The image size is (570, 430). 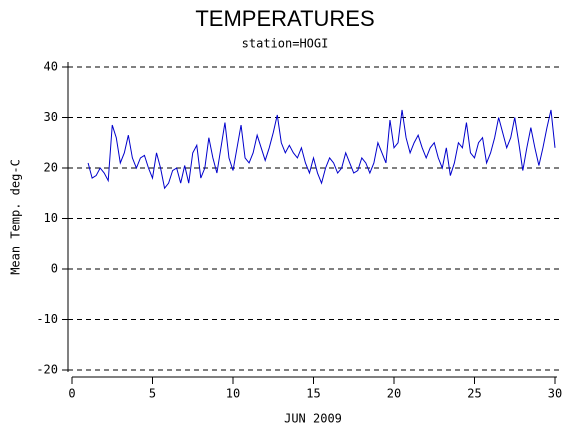 I want to click on x-tick-label: 0, so click(x=71, y=394).